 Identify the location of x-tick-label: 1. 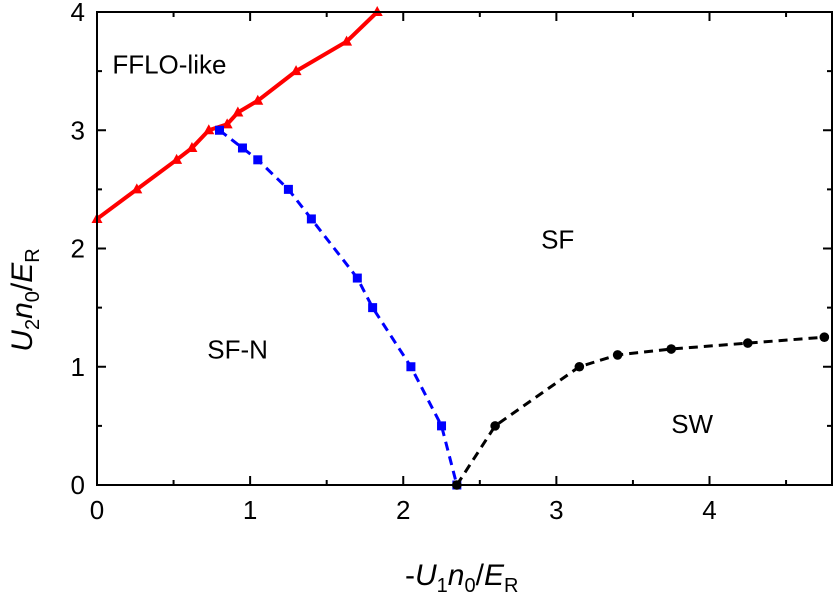
(250, 510).